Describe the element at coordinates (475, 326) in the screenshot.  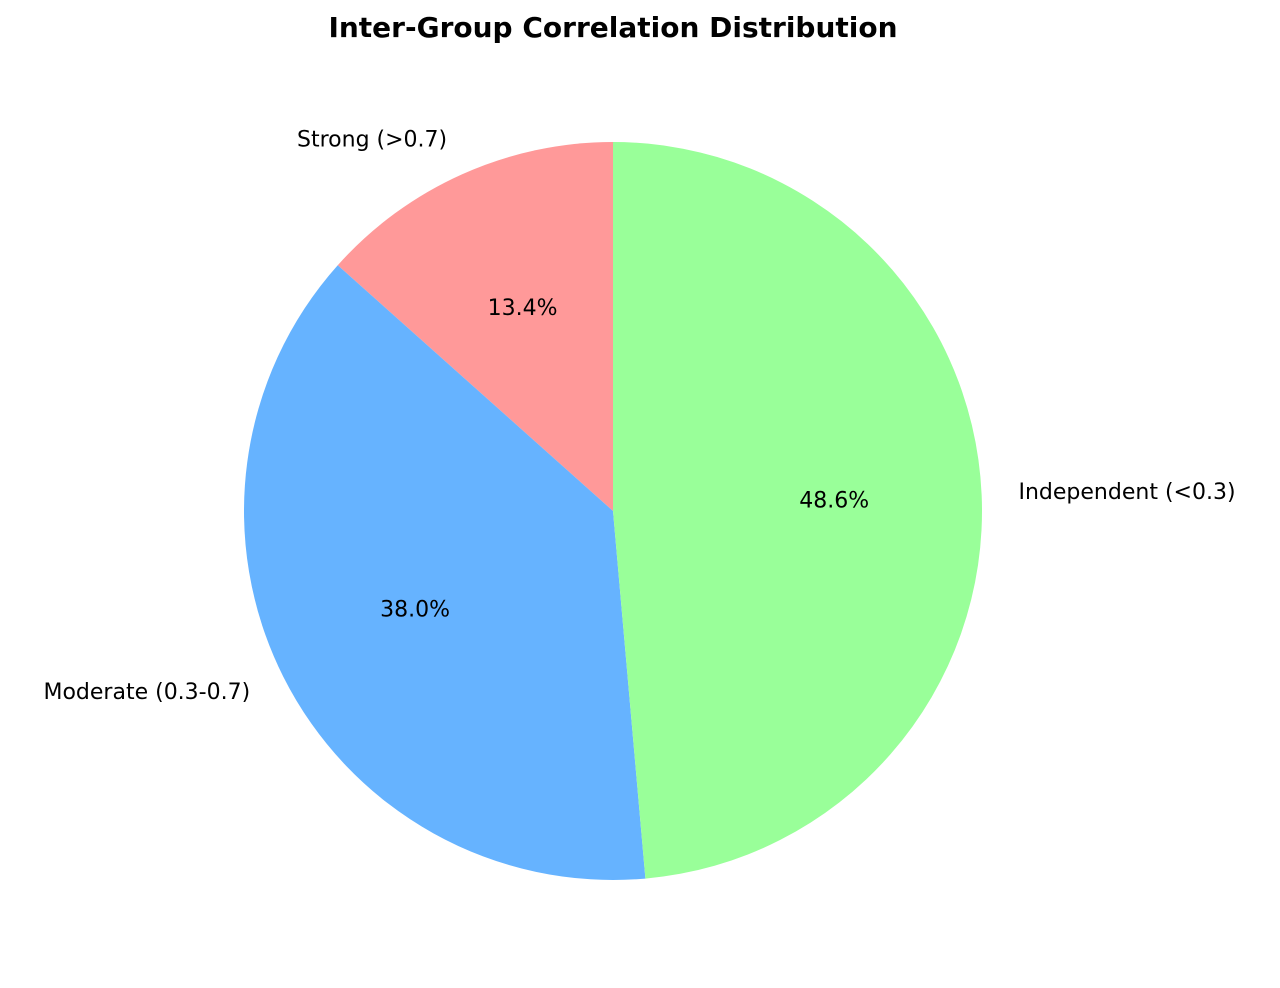
I see `pie-slice` at that location.